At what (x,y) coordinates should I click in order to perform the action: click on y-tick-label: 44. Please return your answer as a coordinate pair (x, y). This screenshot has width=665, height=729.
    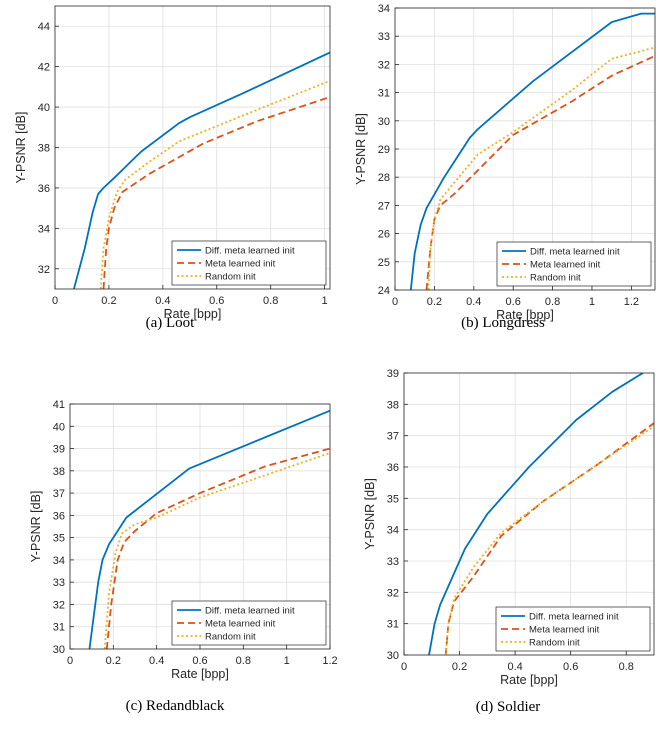
    Looking at the image, I should click on (44, 27).